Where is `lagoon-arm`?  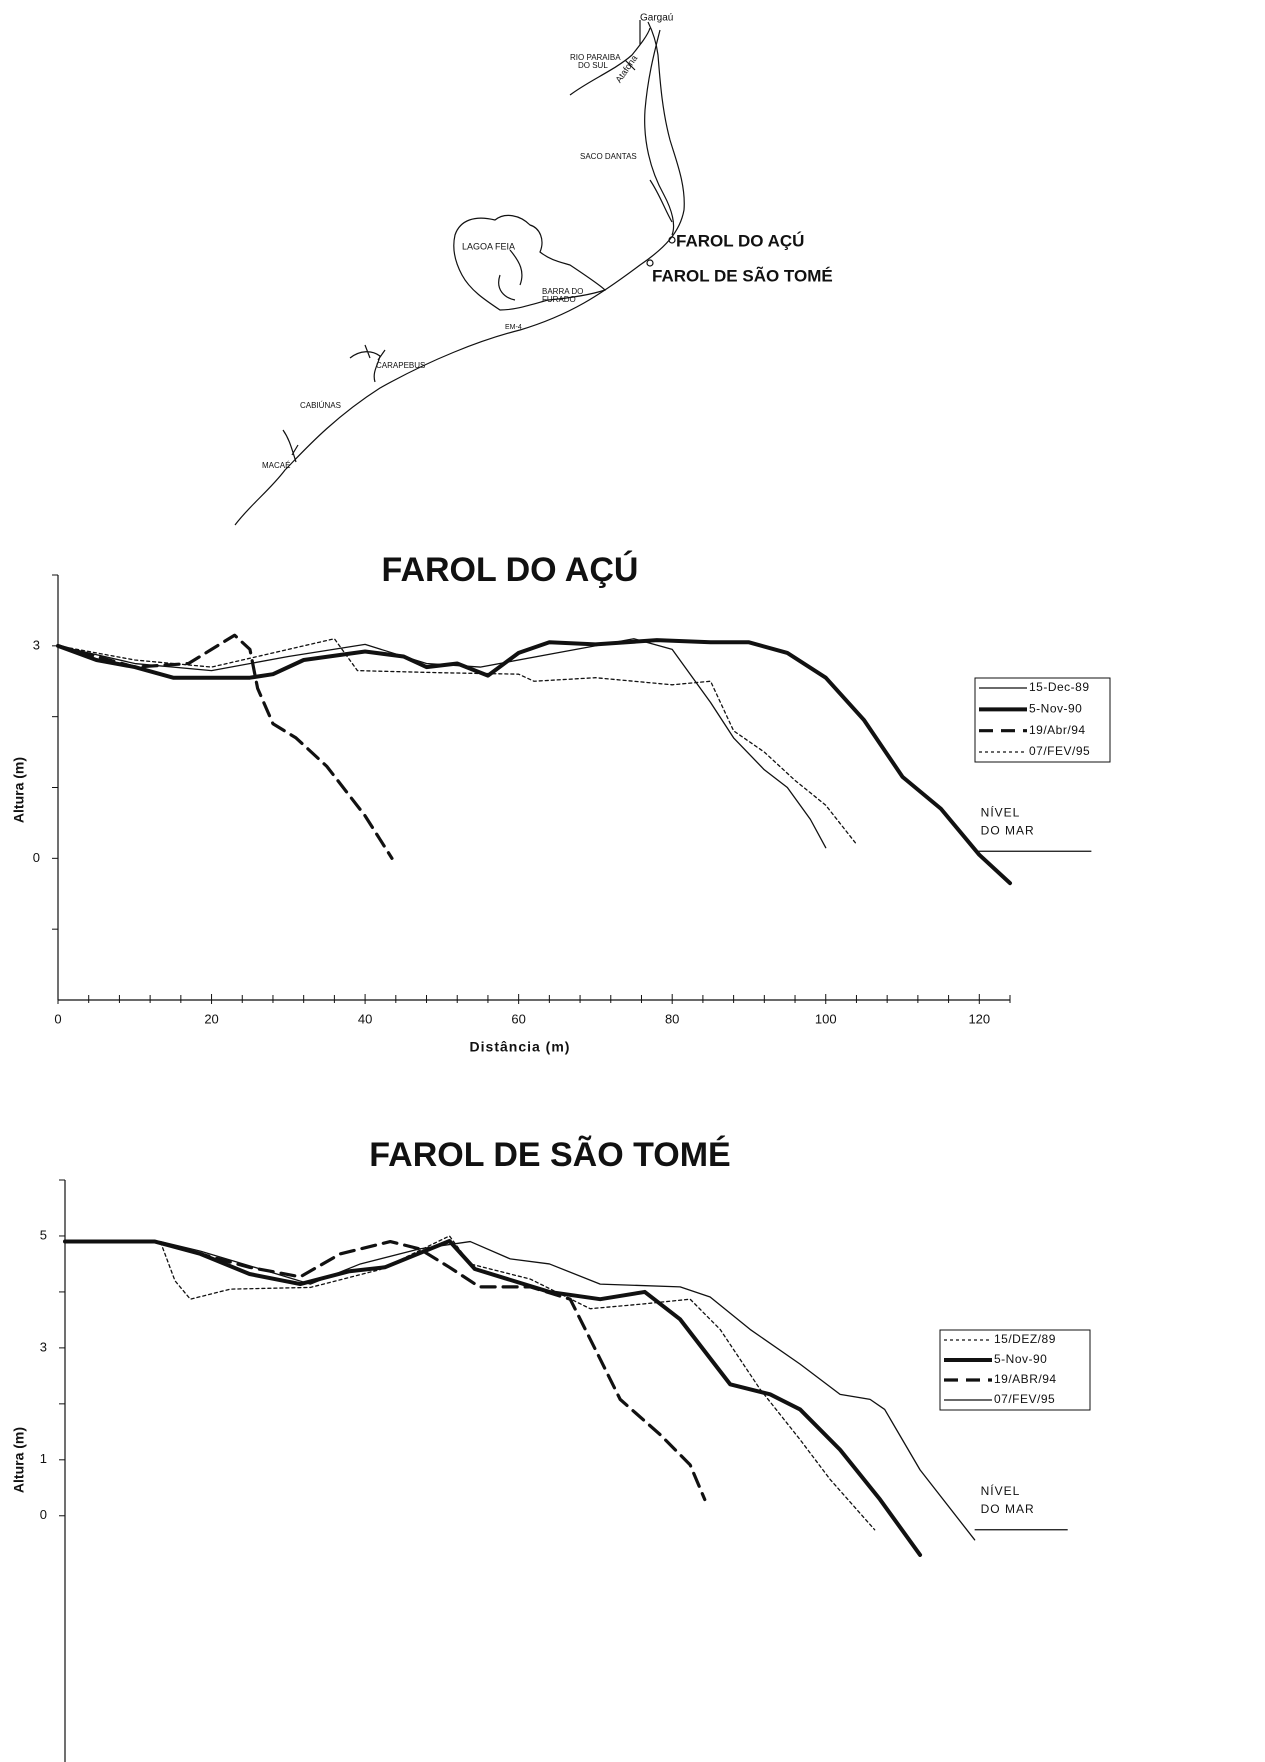 lagoon-arm is located at coordinates (510, 275).